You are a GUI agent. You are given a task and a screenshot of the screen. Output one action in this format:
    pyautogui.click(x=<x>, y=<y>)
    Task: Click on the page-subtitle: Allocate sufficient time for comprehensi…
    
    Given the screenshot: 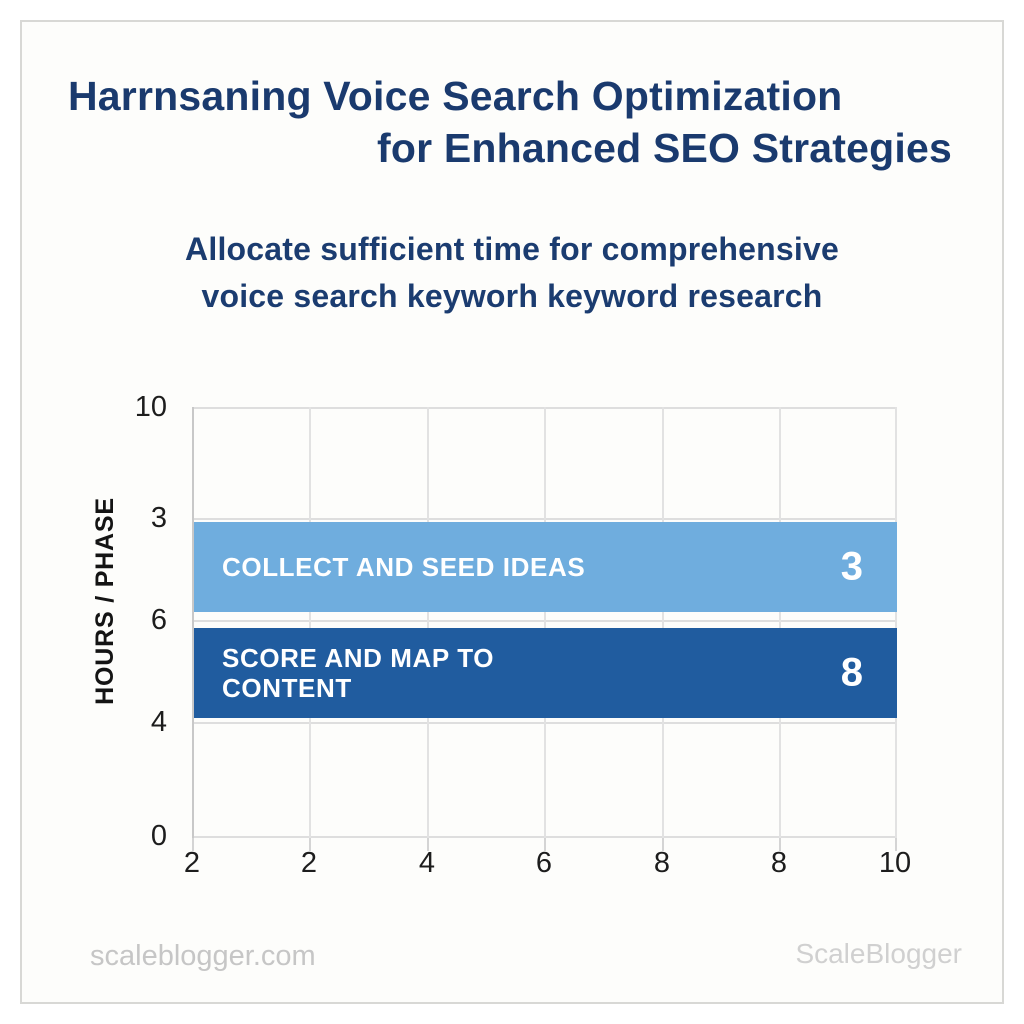 What is the action you would take?
    pyautogui.click(x=512, y=273)
    